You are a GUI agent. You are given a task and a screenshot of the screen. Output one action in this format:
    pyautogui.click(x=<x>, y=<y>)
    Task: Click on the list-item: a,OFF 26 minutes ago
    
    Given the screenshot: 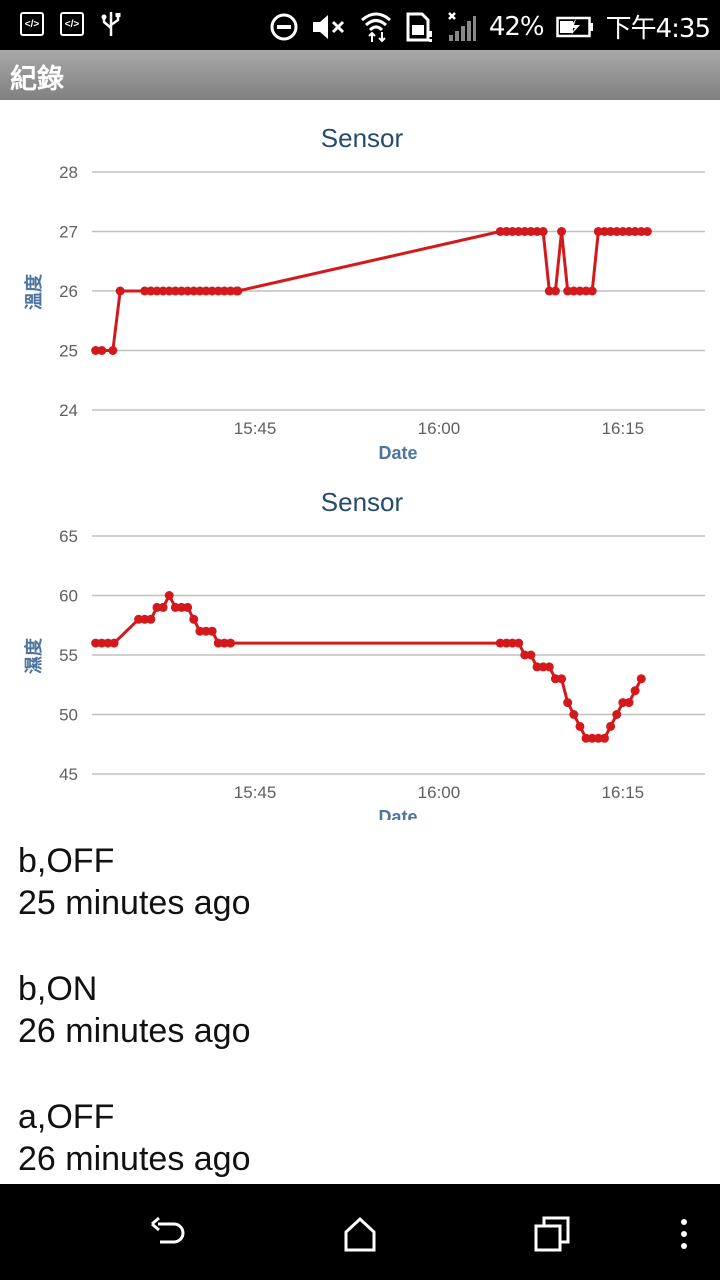 What is the action you would take?
    pyautogui.click(x=363, y=1138)
    